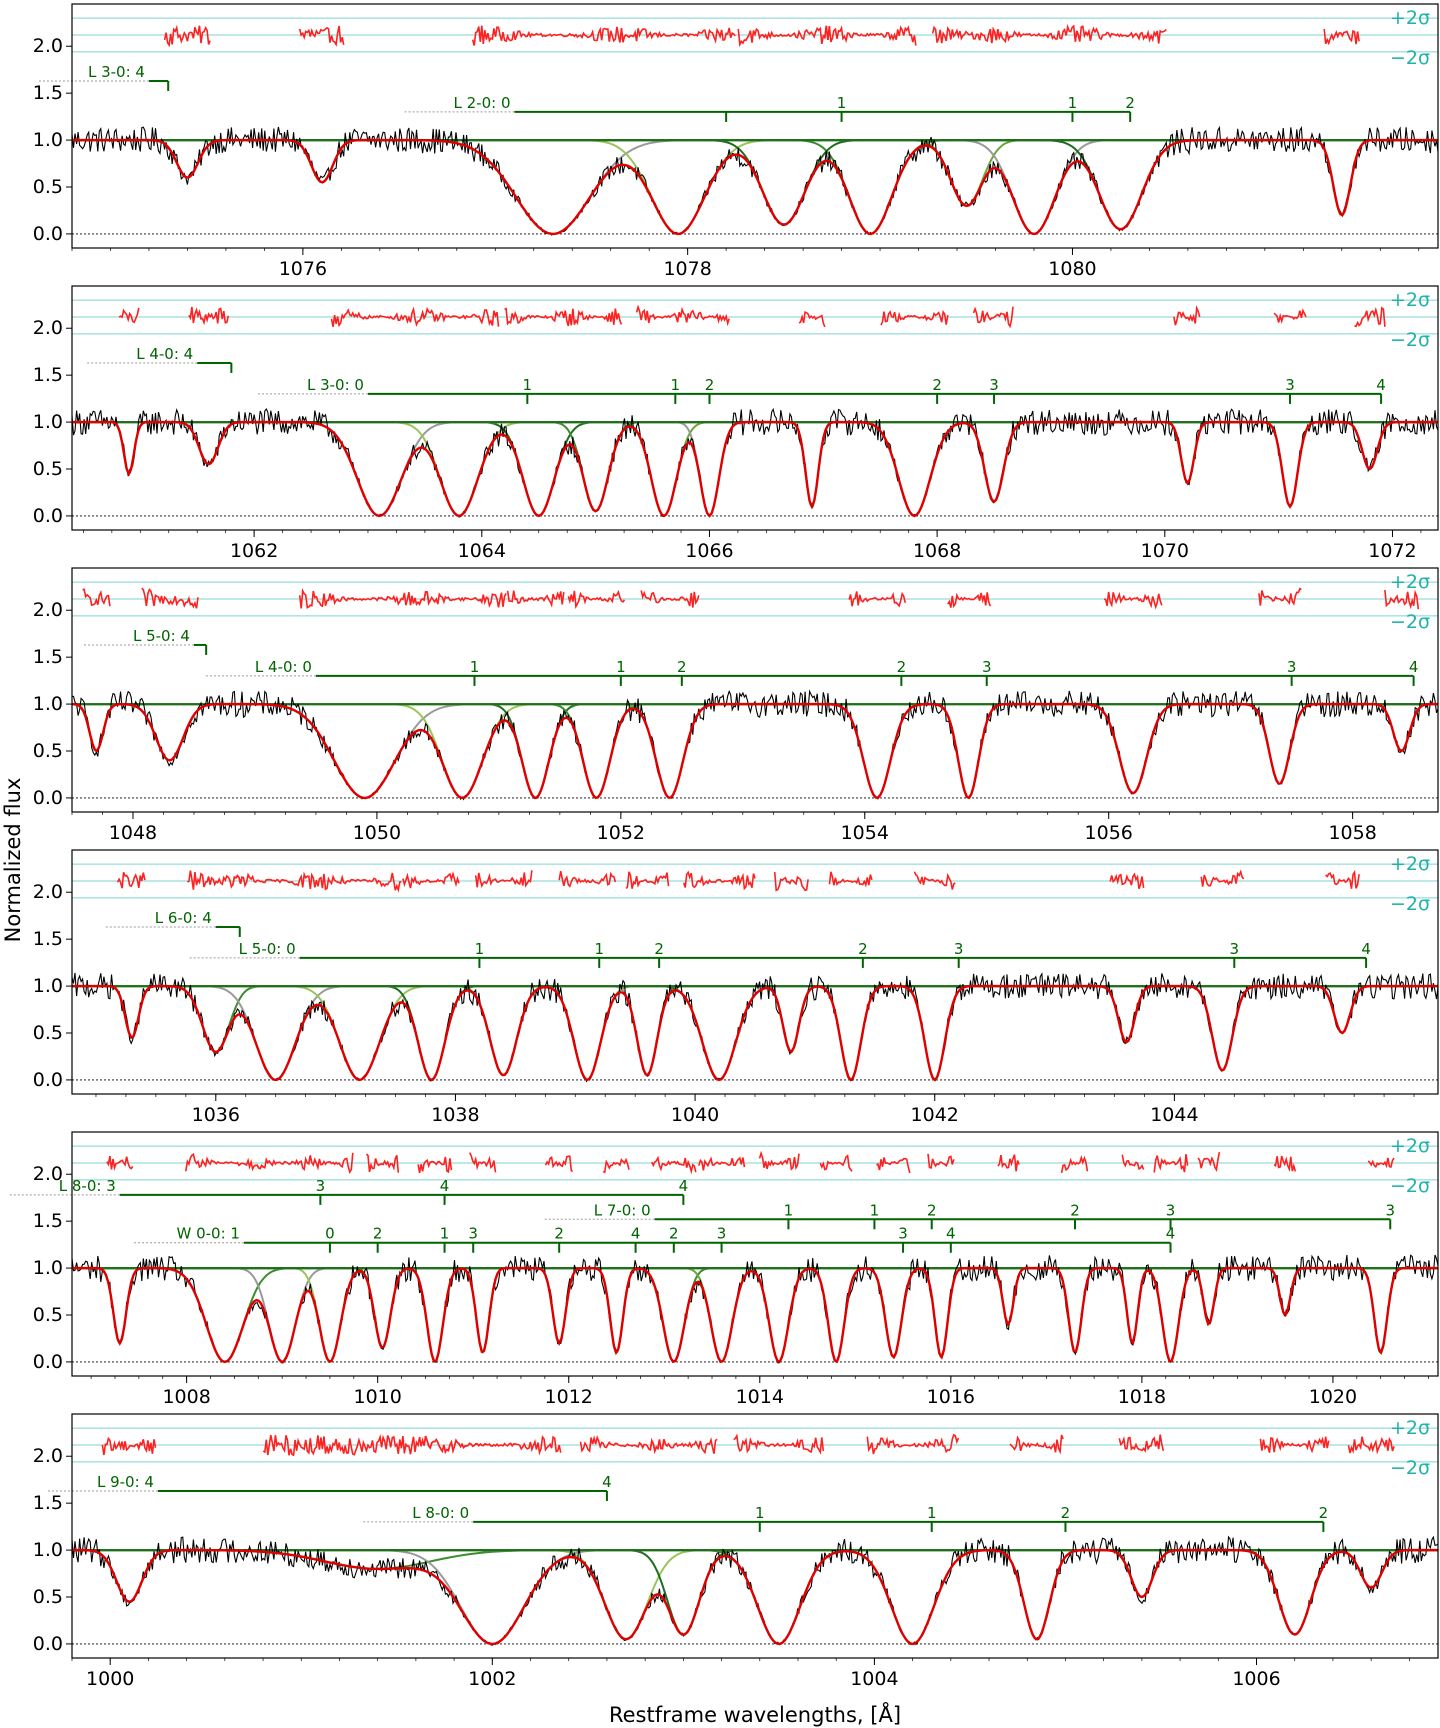 Image resolution: width=1440 pixels, height=1728 pixels. I want to click on x-tick-label: 1020, so click(1333, 1397).